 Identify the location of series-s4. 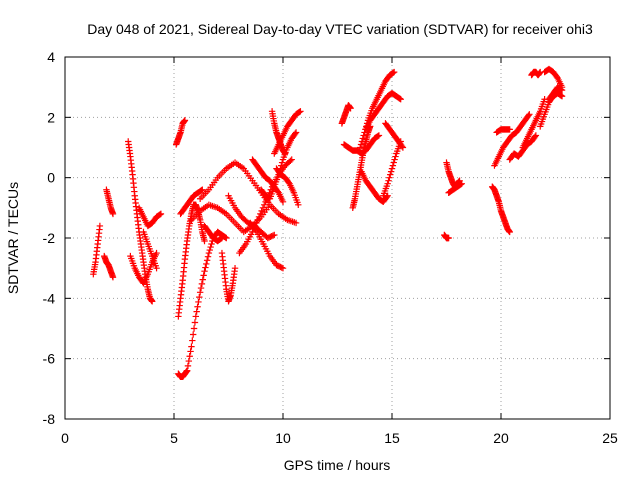
(140, 221).